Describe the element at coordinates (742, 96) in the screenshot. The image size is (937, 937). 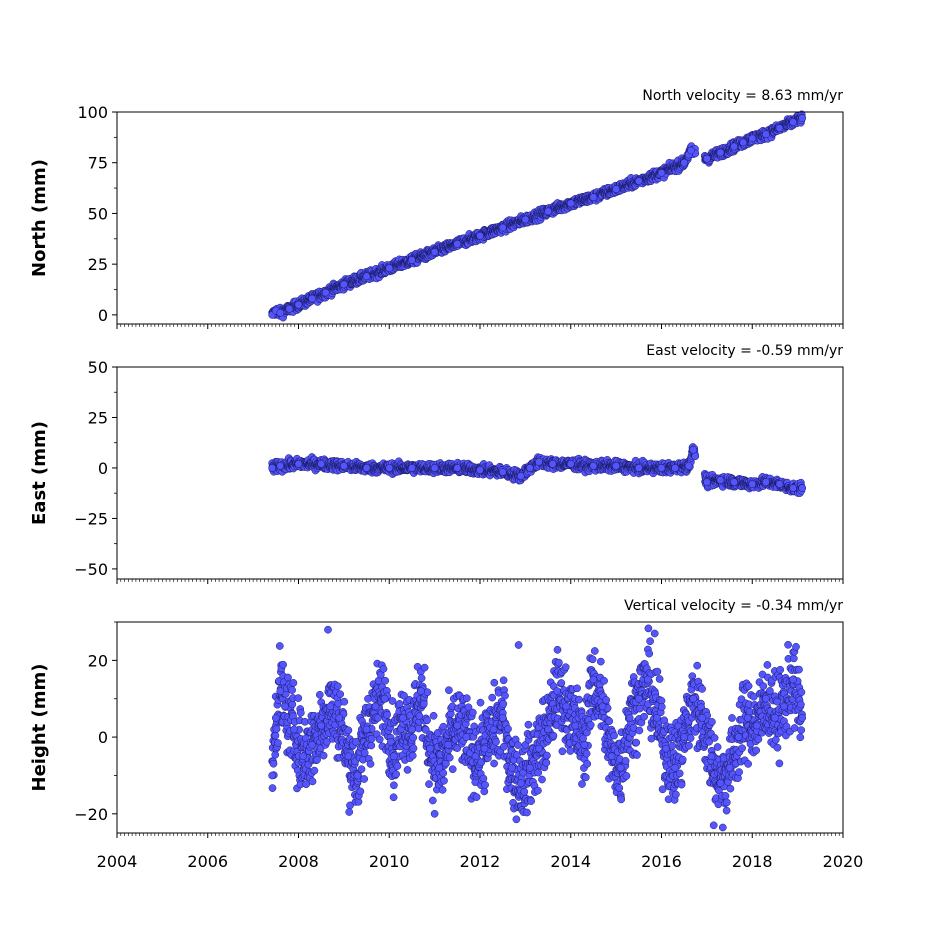
I see `panel-title: North velocity = 8.63 mm/yr` at that location.